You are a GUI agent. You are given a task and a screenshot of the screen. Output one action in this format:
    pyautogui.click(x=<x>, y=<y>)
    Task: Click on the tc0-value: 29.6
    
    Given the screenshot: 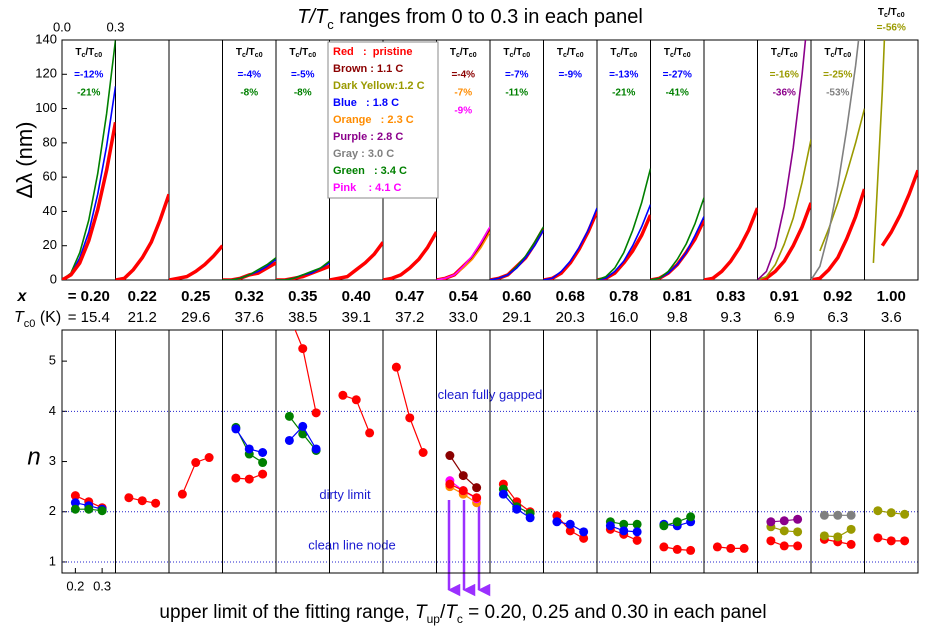 What is the action you would take?
    pyautogui.click(x=195, y=317)
    